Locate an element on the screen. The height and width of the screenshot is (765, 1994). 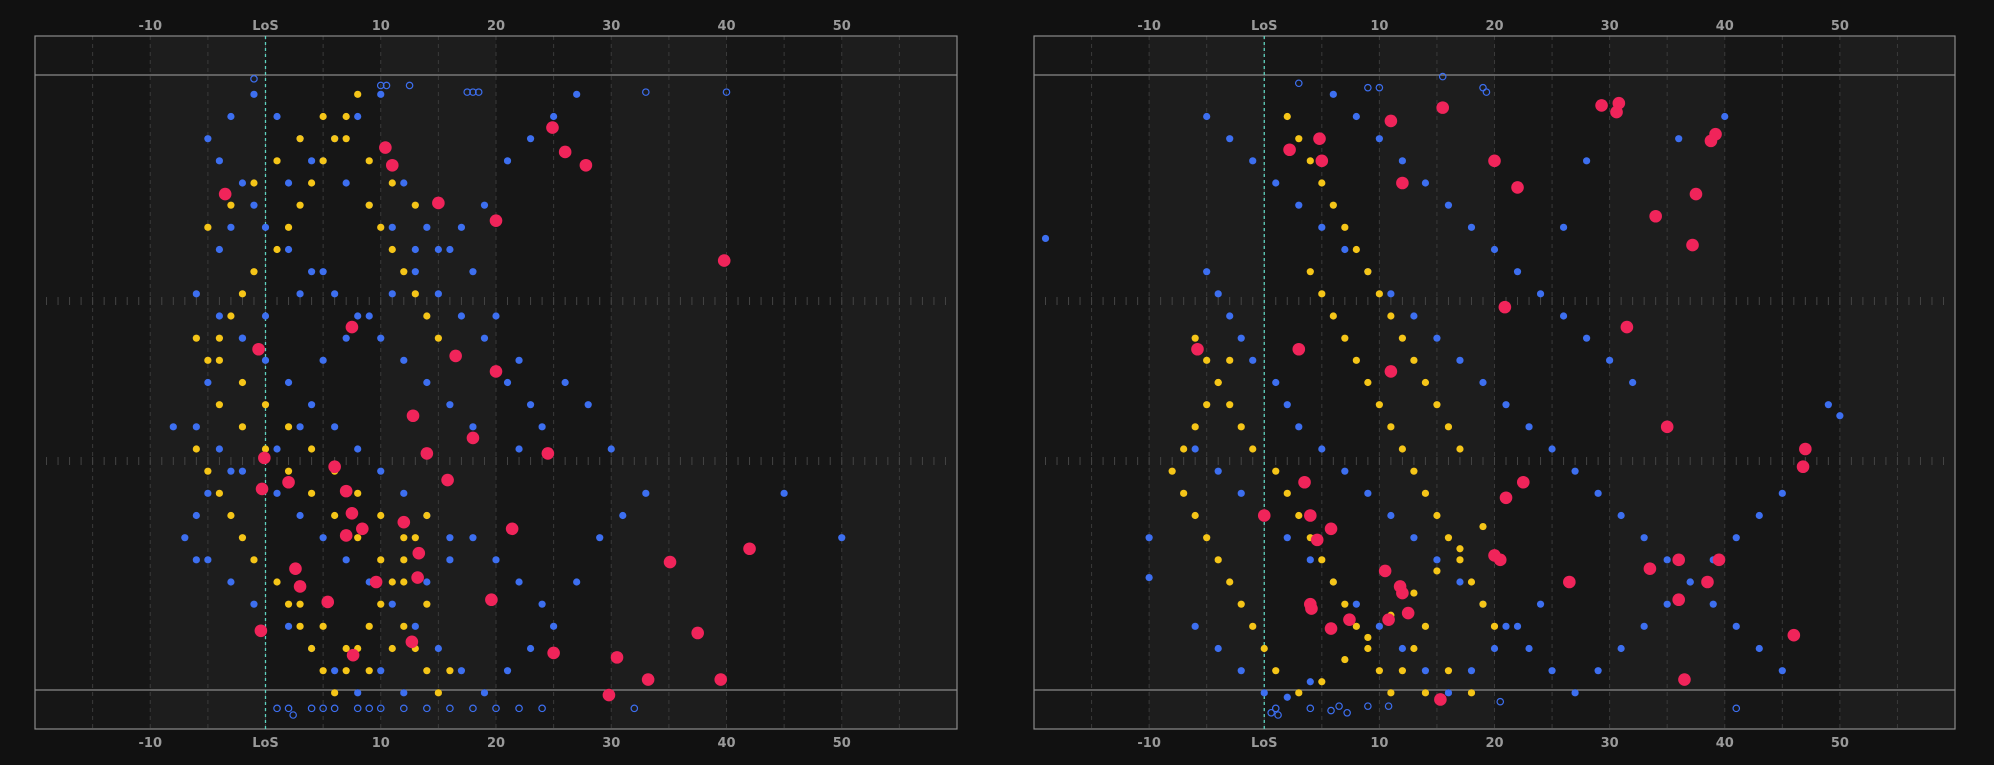
x-tick-label-bottom: 40 is located at coordinates (726, 743).